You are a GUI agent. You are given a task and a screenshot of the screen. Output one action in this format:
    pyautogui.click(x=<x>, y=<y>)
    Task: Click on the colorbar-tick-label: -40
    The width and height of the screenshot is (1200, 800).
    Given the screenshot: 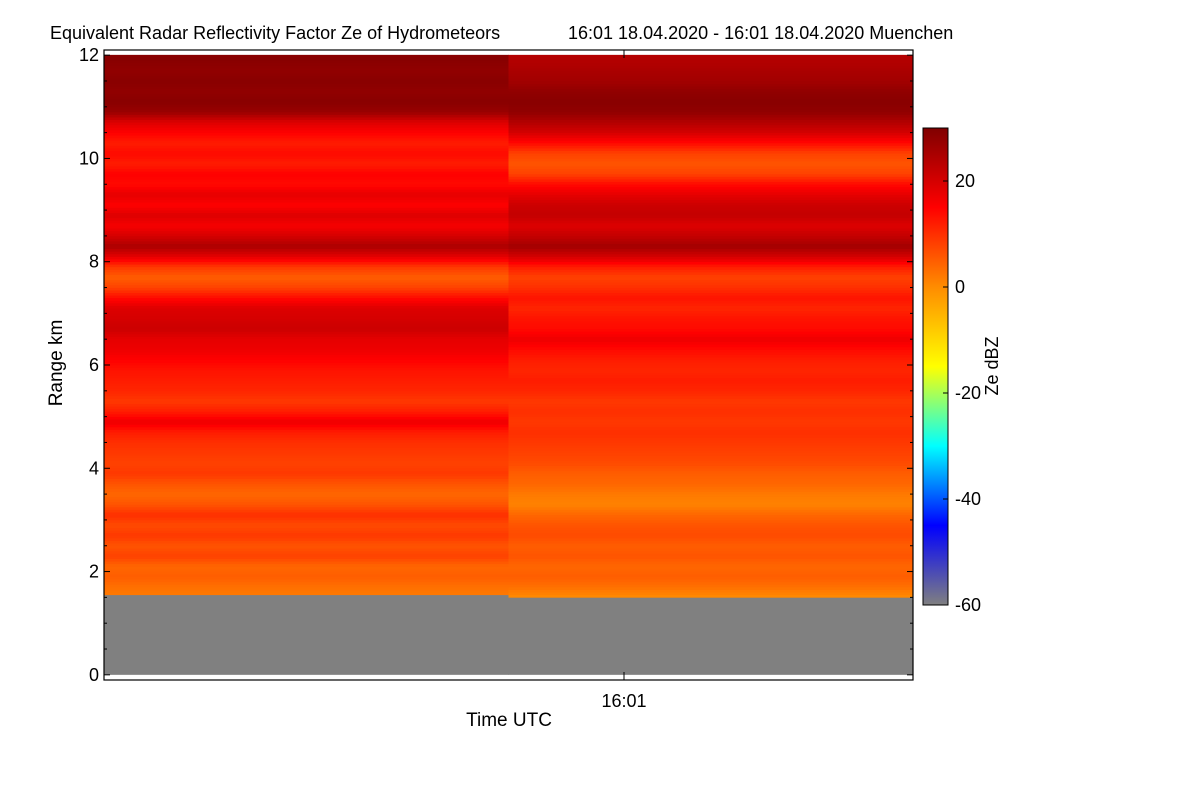 What is the action you would take?
    pyautogui.click(x=968, y=499)
    